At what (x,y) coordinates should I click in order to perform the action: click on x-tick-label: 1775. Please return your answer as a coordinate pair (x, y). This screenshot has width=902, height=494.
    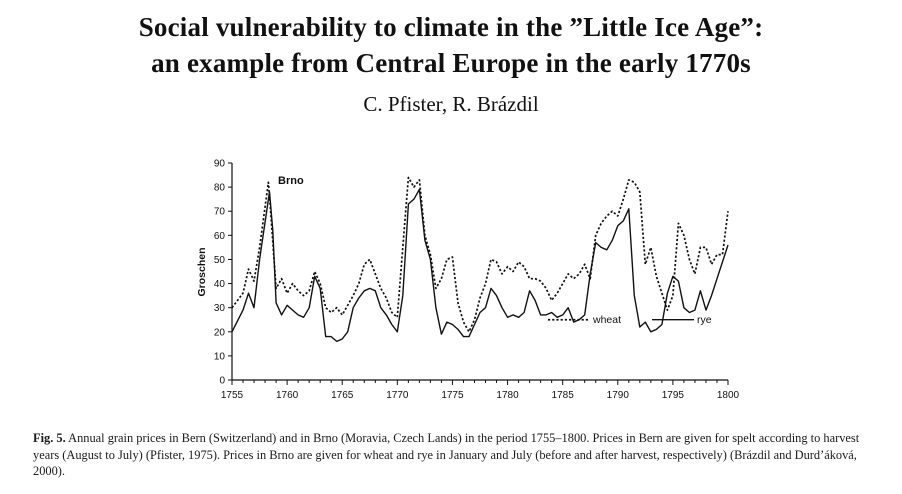
    Looking at the image, I should click on (452, 395).